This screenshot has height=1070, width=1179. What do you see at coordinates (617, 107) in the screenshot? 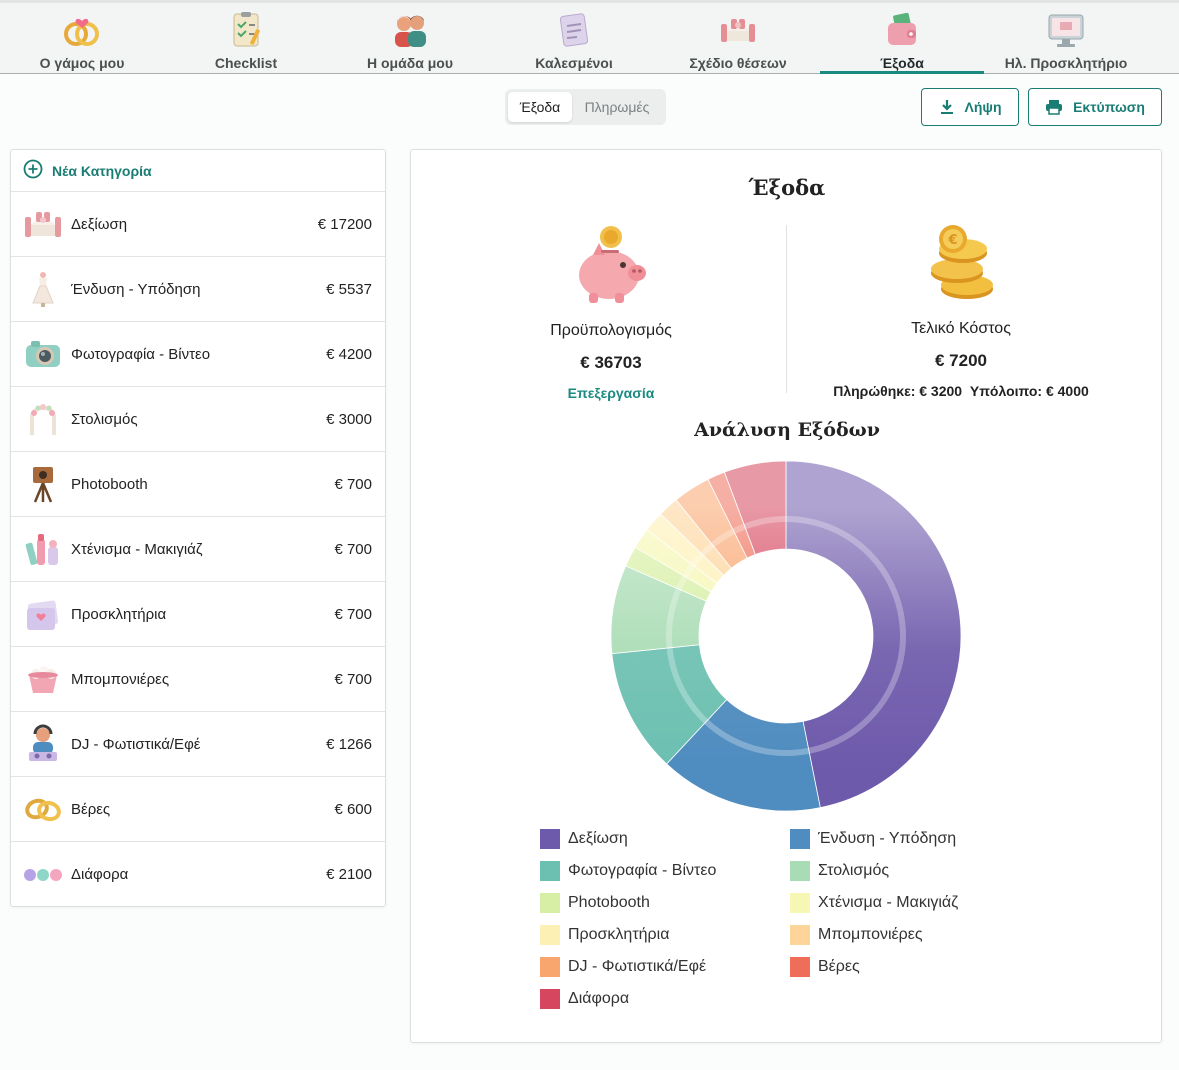
I see `tab-payments: Πληρωμές` at bounding box center [617, 107].